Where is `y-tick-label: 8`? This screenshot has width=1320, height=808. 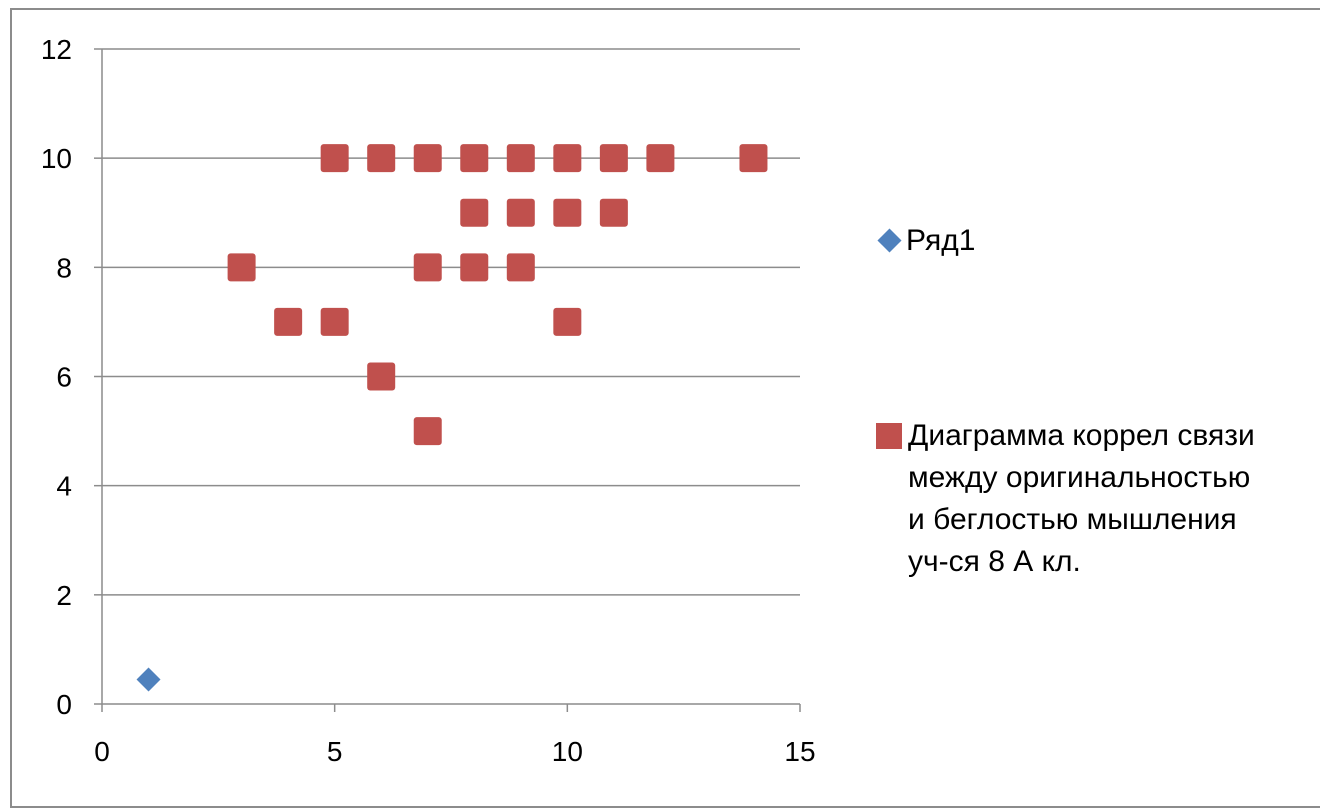
y-tick-label: 8 is located at coordinates (64, 267).